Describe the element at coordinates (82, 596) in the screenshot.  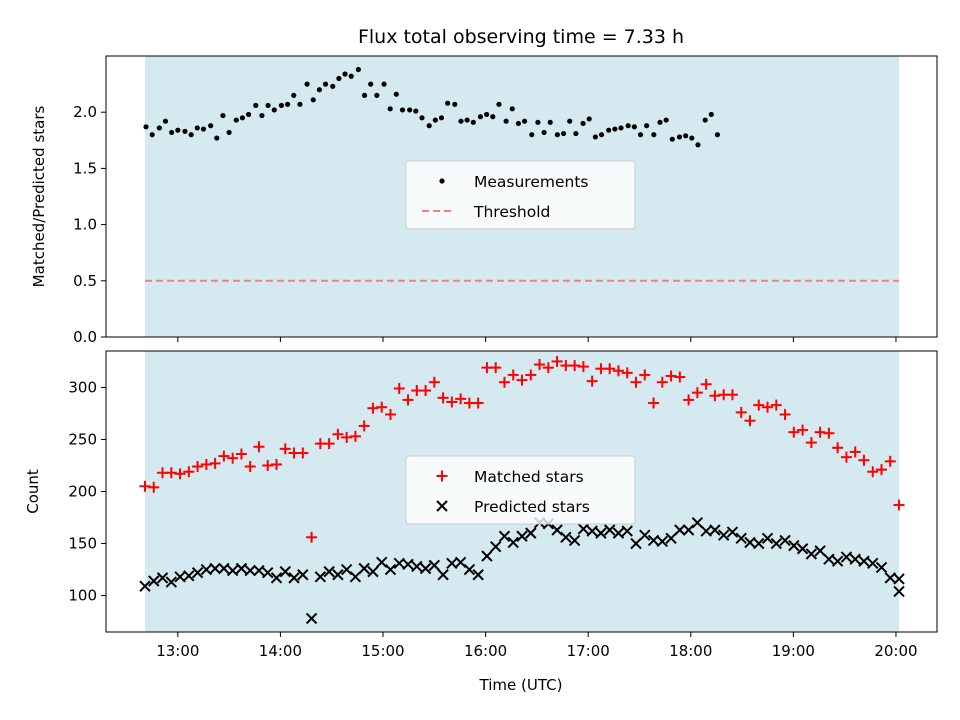
I see `y-tick-label: 100` at that location.